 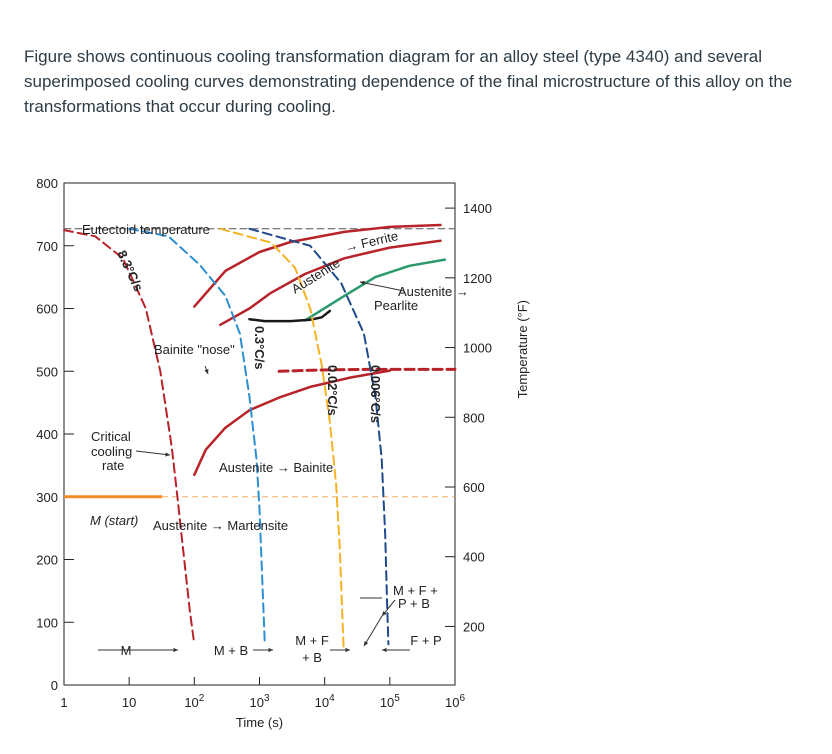 What do you see at coordinates (153, 453) in the screenshot?
I see `critical-rate-arrow` at bounding box center [153, 453].